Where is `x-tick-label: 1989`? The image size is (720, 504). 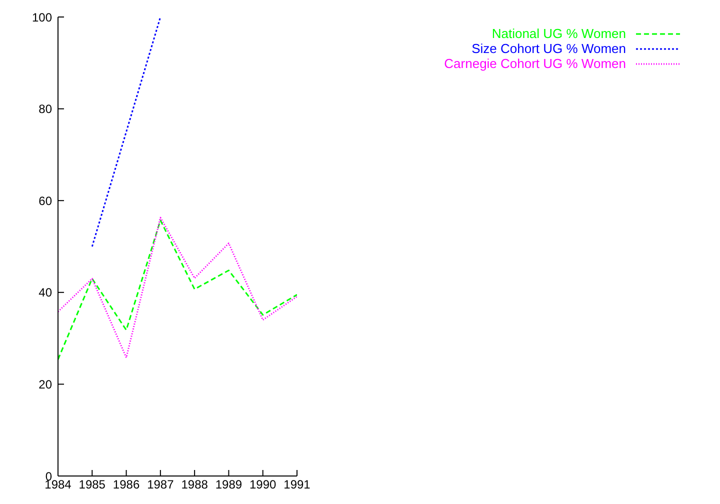
x-tick-label: 1989 is located at coordinates (228, 485).